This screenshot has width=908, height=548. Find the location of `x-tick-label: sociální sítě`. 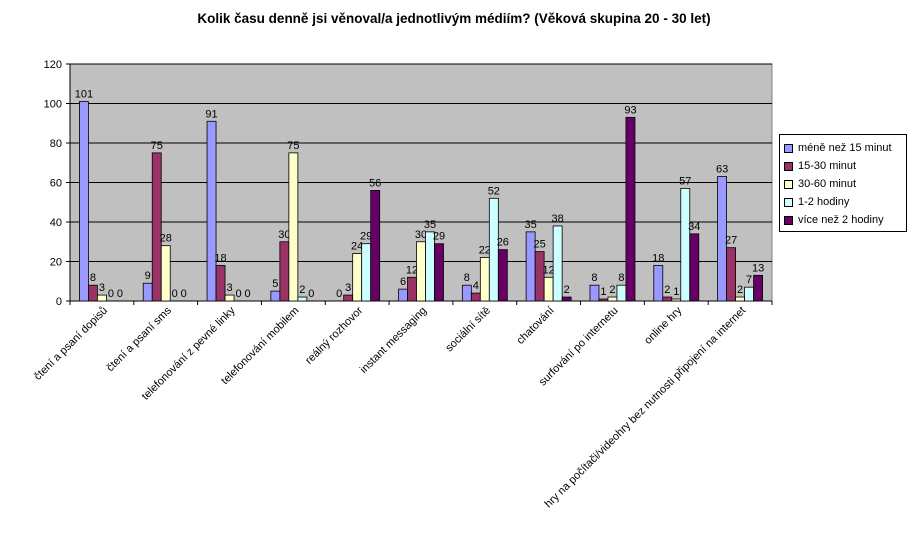

x-tick-label: sociální sítě is located at coordinates (468, 330).